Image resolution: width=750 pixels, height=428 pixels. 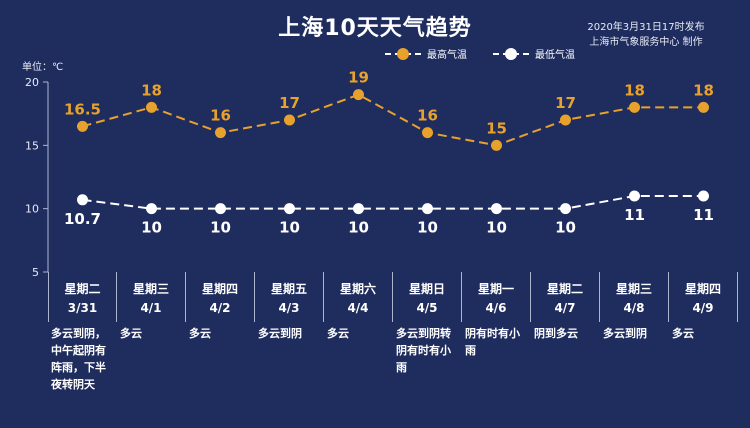 I want to click on day-cell: 星期二 3/31, so click(x=82, y=297).